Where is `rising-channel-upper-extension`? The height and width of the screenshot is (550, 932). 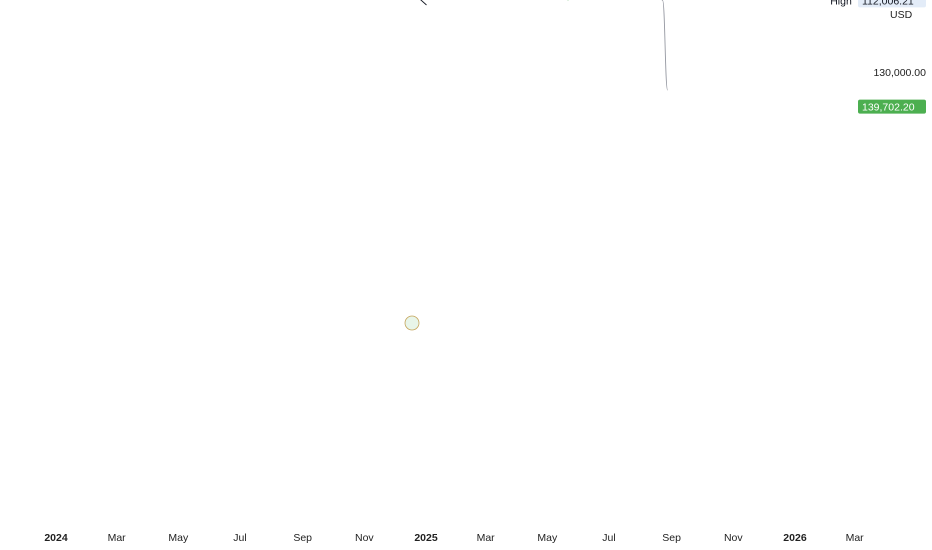
rising-channel-upper-extension is located at coordinates (423, 3).